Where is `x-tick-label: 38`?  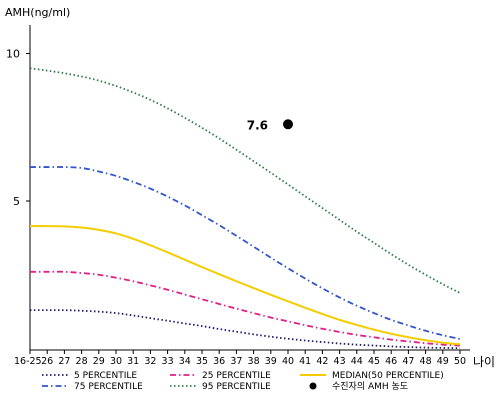 x-tick-label: 38 is located at coordinates (254, 361).